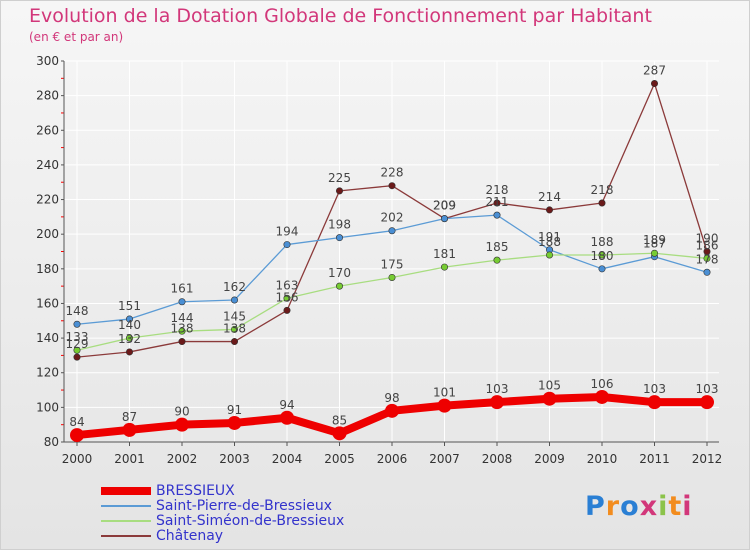  I want to click on data-label: 209, so click(444, 206).